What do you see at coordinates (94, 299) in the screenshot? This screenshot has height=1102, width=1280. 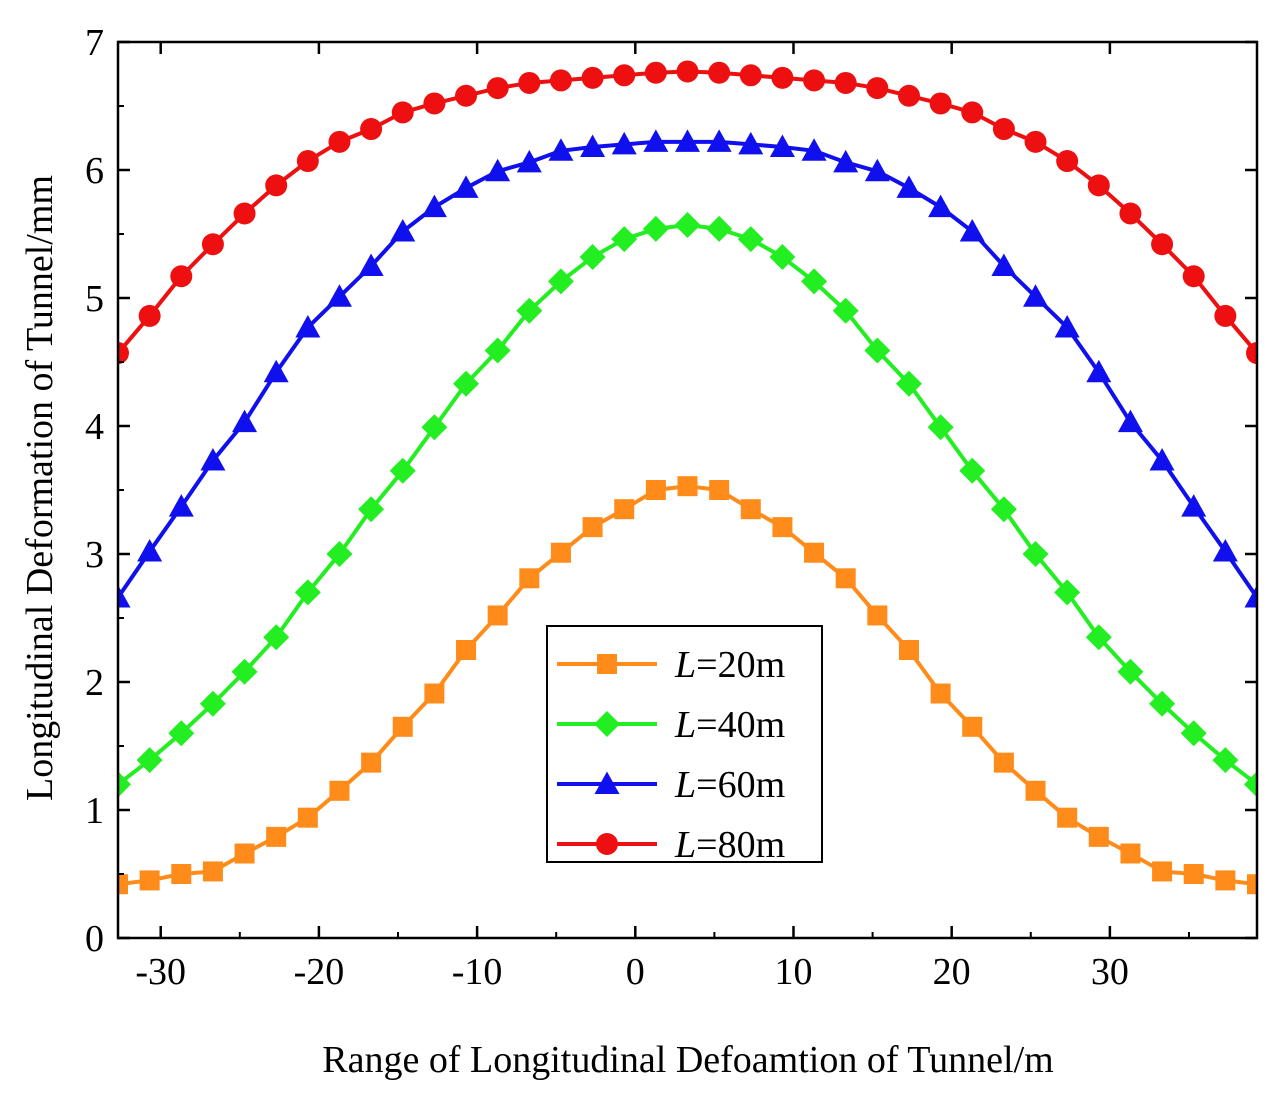 I see `y-tick-label: 5` at bounding box center [94, 299].